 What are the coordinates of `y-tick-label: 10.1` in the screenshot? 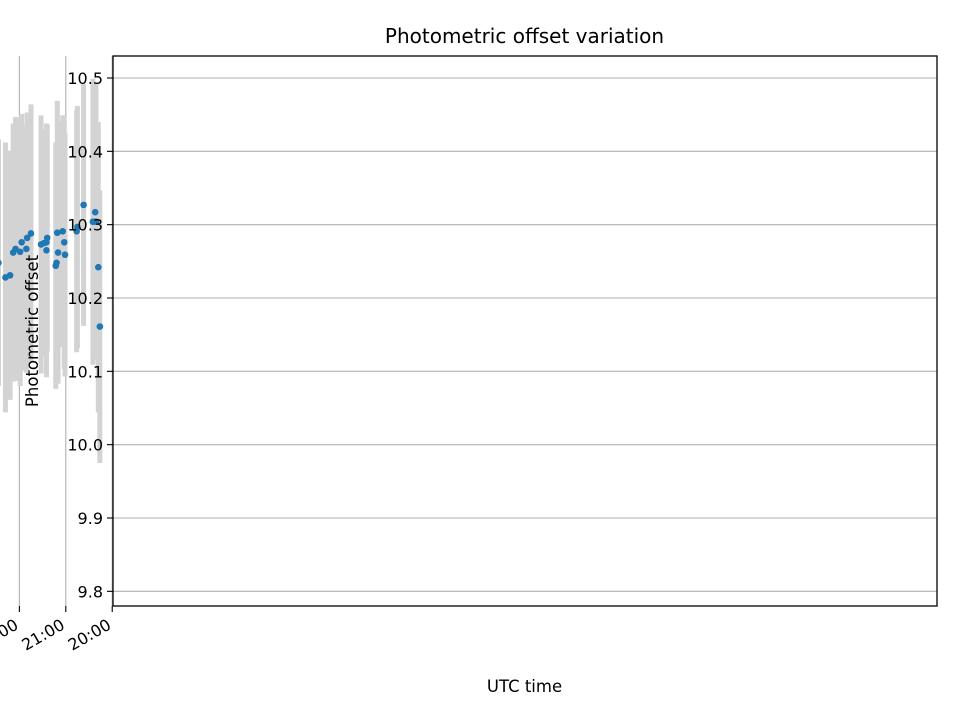 It's located at (85, 371).